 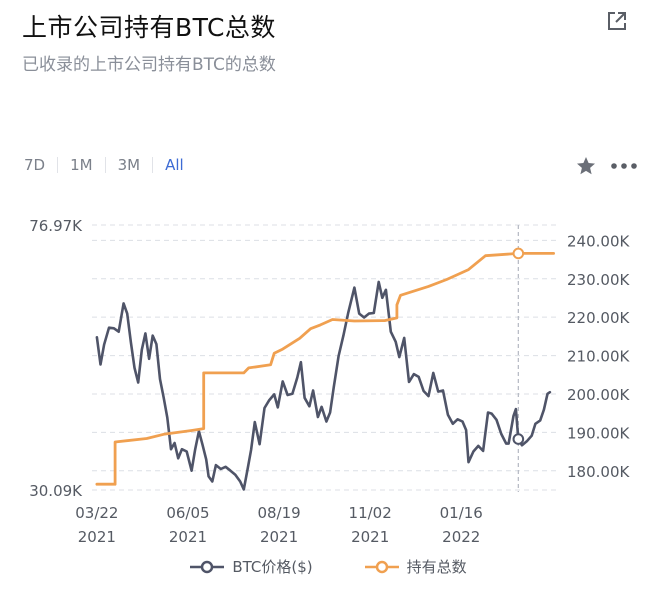 I want to click on tab-3m: 3M, so click(x=129, y=165).